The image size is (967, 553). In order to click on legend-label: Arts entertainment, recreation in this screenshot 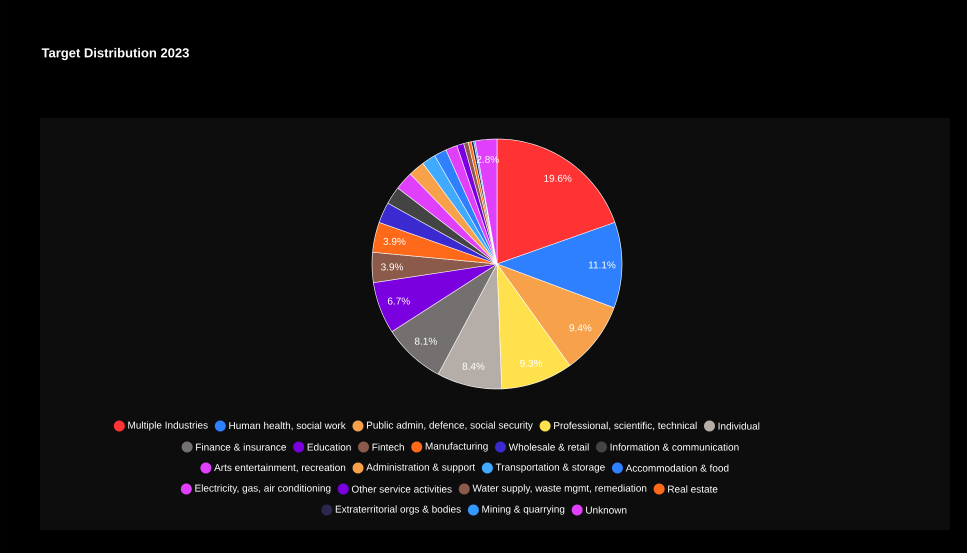, I will do `click(280, 468)`.